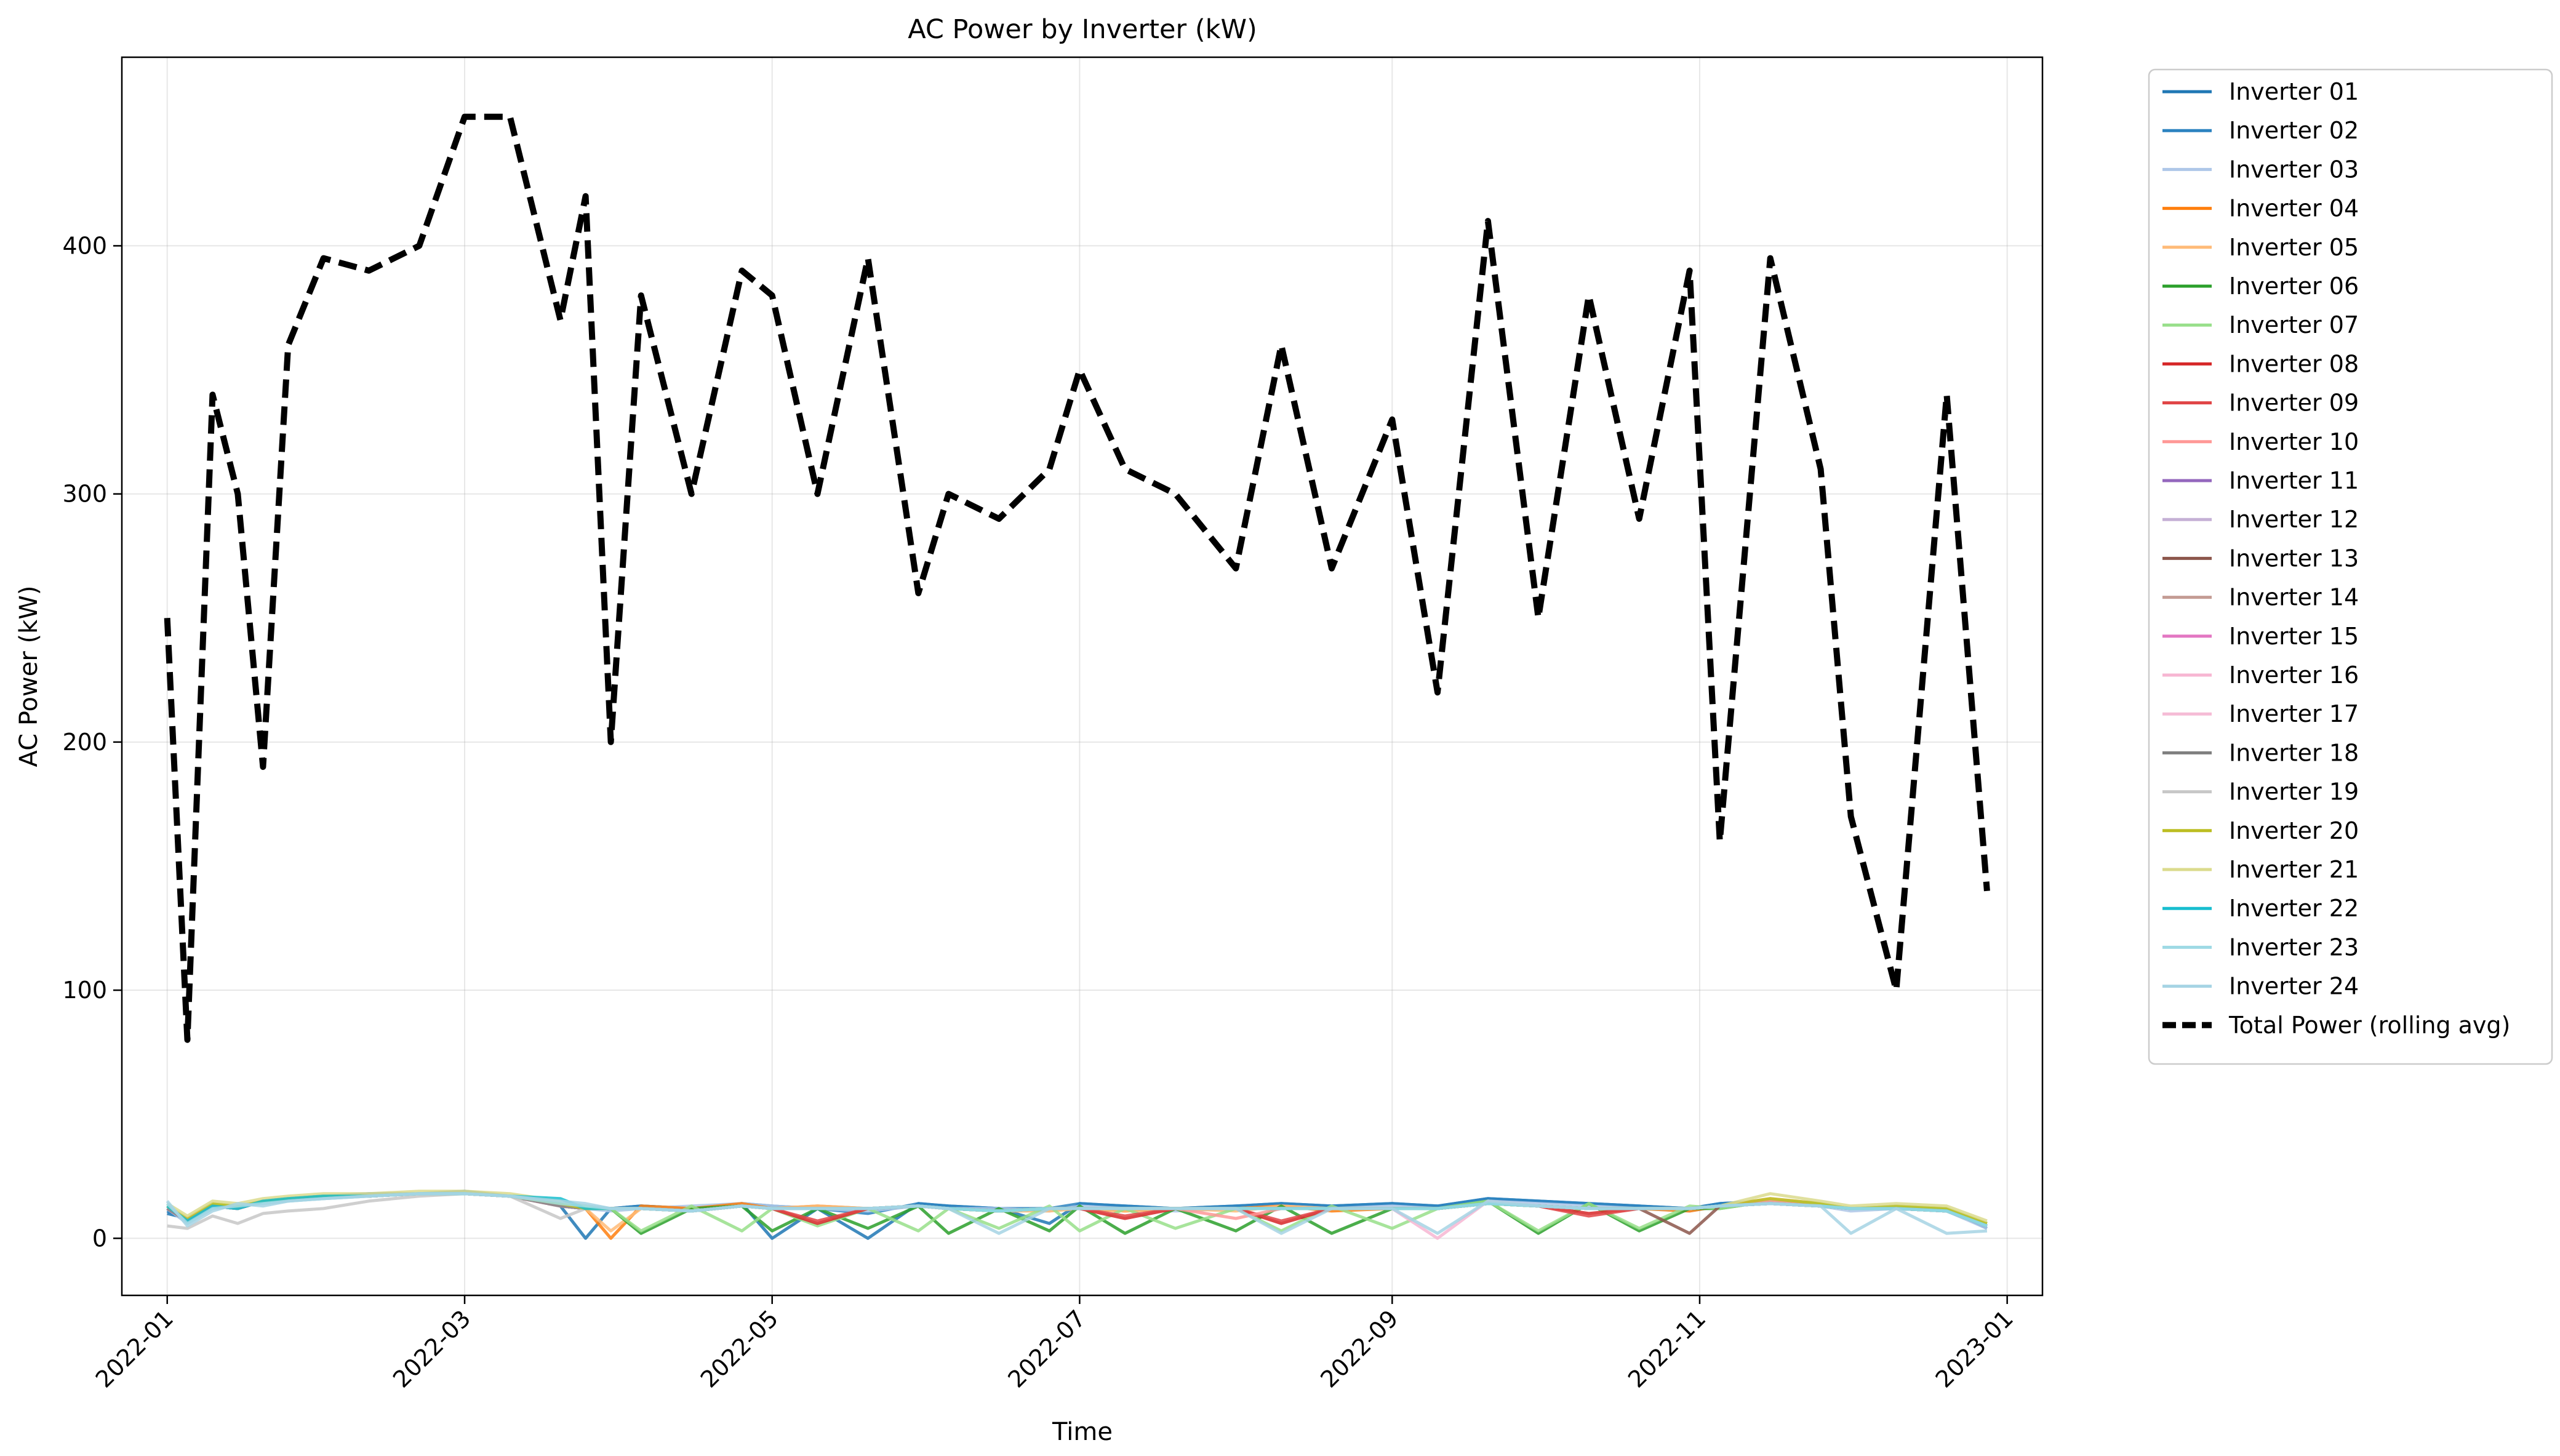 The image size is (2560, 1456). Describe the element at coordinates (2294, 247) in the screenshot. I see `legend-label: Inverter 05` at that location.